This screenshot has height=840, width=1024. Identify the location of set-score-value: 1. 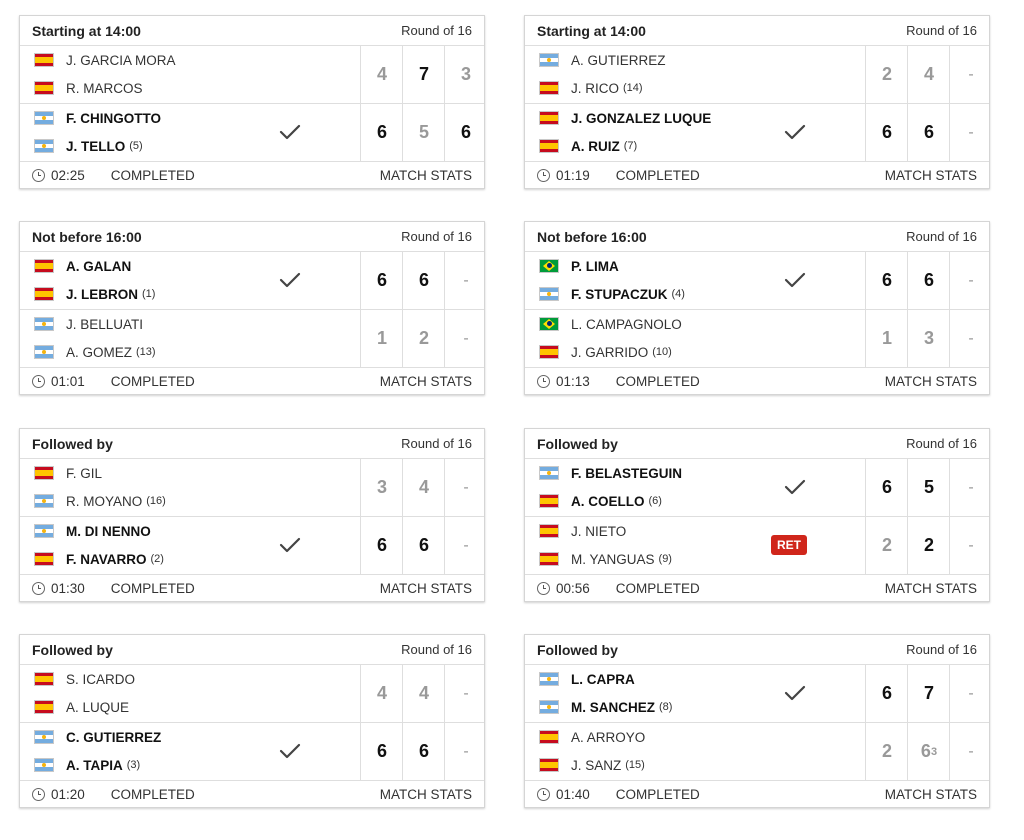
(886, 338).